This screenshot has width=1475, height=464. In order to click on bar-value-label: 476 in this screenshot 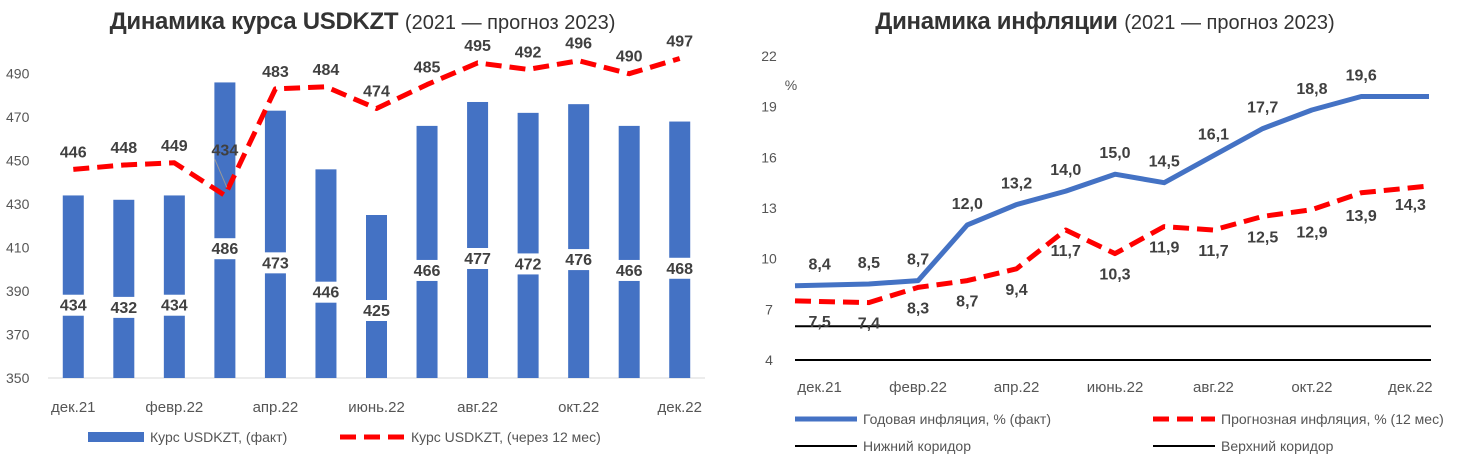, I will do `click(578, 260)`.